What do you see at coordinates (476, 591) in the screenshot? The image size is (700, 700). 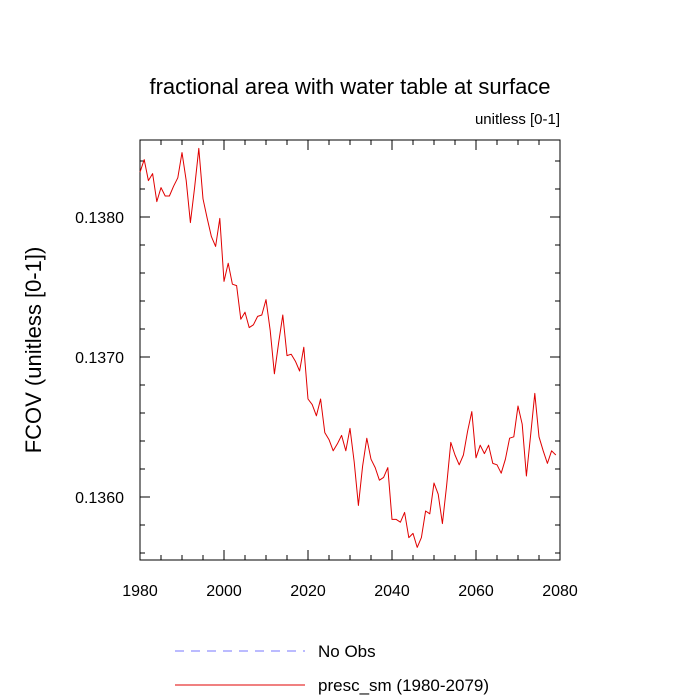 I see `x-tick-label: 2060` at bounding box center [476, 591].